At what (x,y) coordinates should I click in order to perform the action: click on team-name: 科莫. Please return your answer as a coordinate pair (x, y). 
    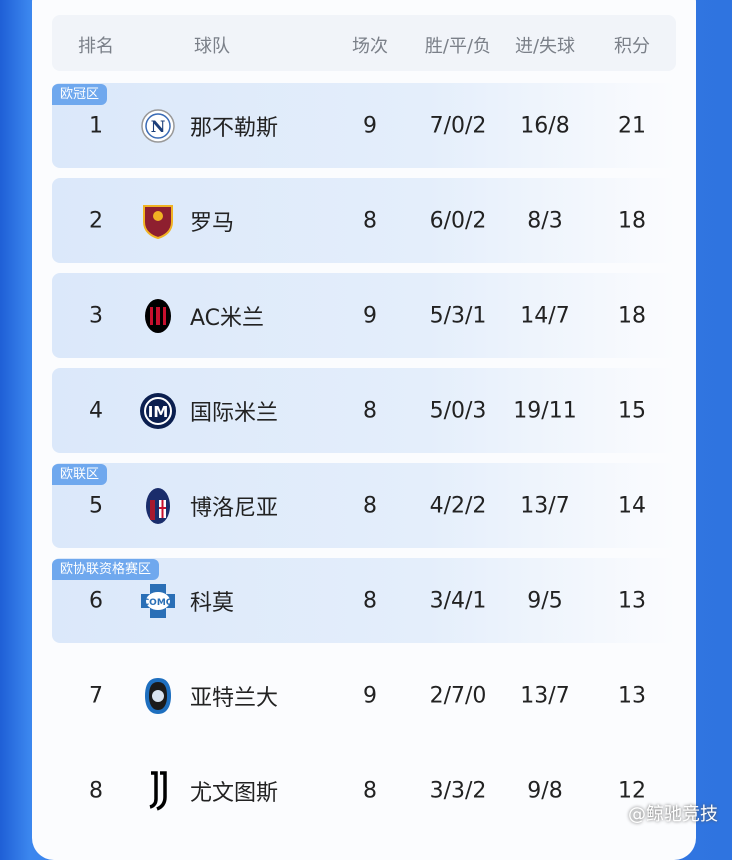
    Looking at the image, I should click on (212, 603).